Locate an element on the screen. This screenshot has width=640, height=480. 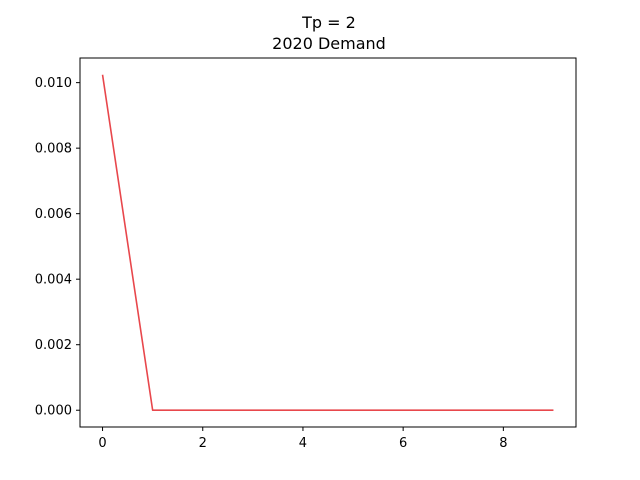
chart-subtitle: 2020 Demand is located at coordinates (329, 43).